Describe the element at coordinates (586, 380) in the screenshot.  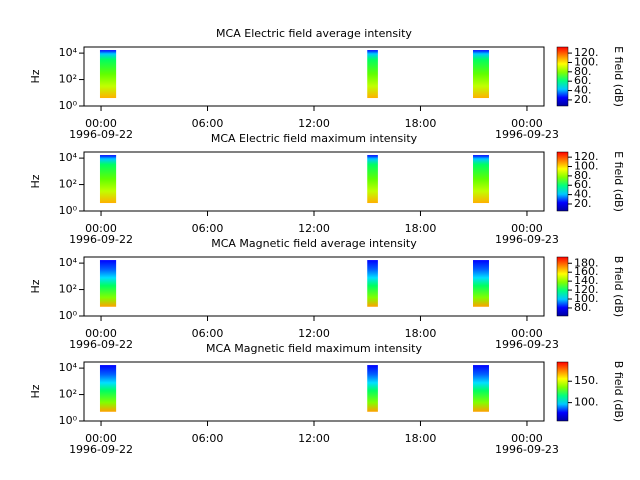
I see `colorbar-tick-label: 150.` at that location.